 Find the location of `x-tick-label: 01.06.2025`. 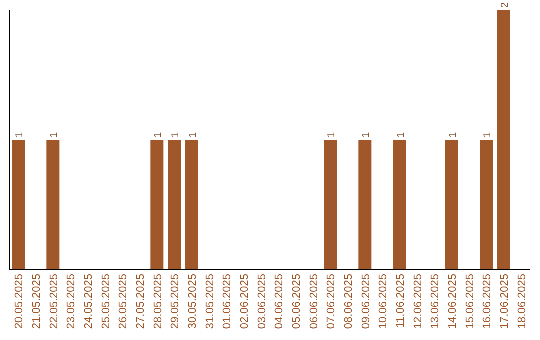

x-tick-label: 01.06.2025 is located at coordinates (228, 302).